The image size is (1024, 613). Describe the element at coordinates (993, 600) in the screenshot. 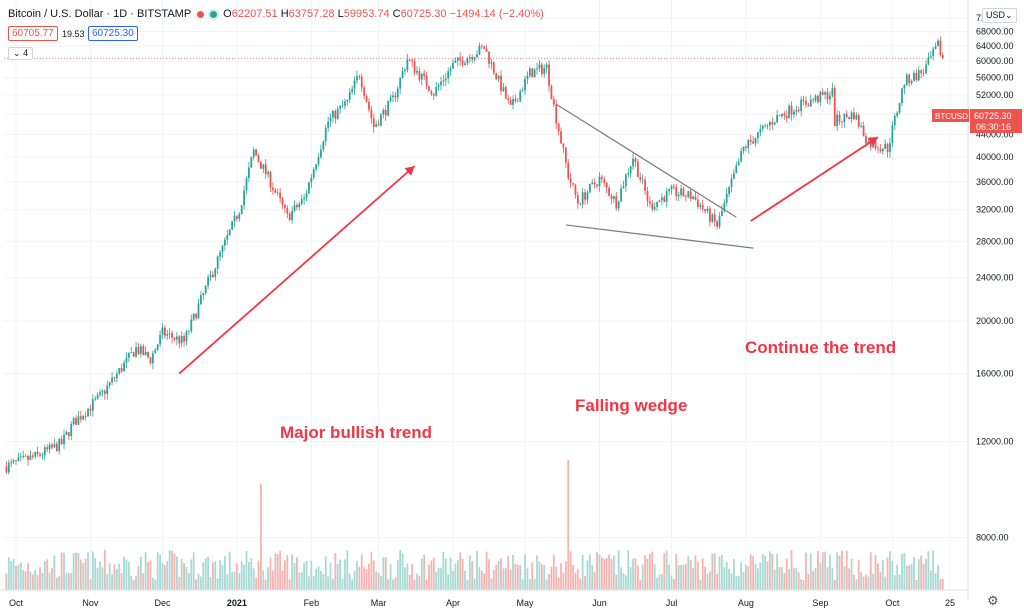

I see `gear-icon: ⚙` at that location.